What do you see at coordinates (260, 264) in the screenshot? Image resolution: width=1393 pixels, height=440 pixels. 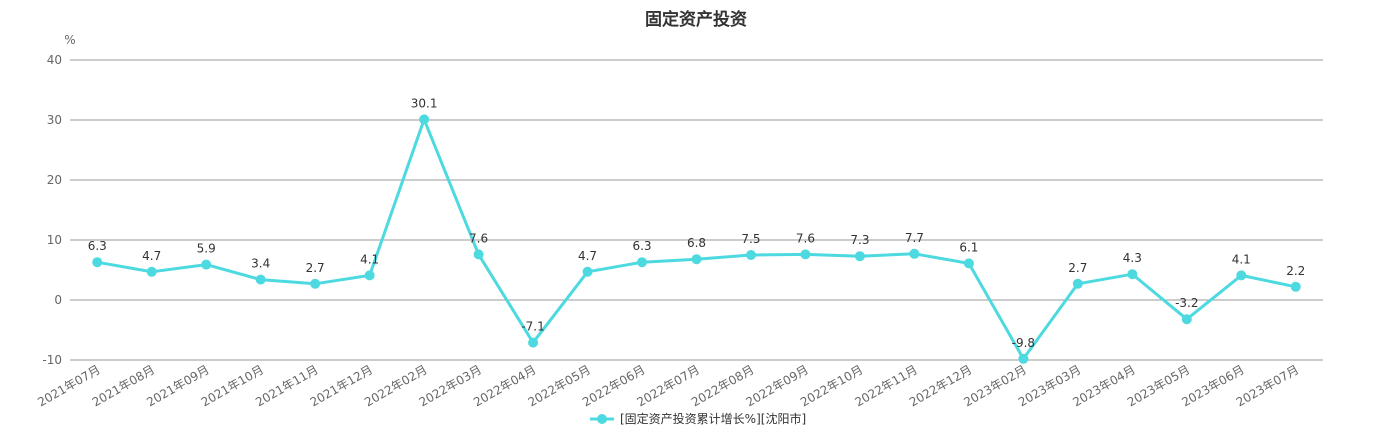 I see `data-label: 3.4` at bounding box center [260, 264].